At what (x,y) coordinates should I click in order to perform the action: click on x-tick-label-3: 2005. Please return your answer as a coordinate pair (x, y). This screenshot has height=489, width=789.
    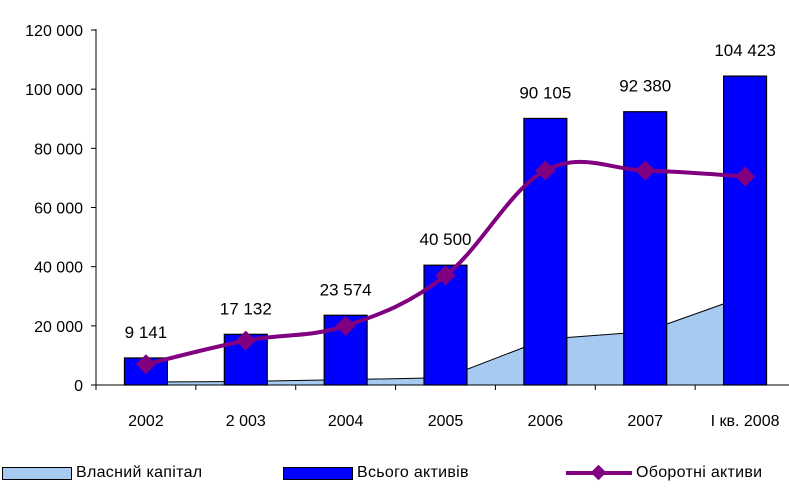
    Looking at the image, I should click on (446, 421).